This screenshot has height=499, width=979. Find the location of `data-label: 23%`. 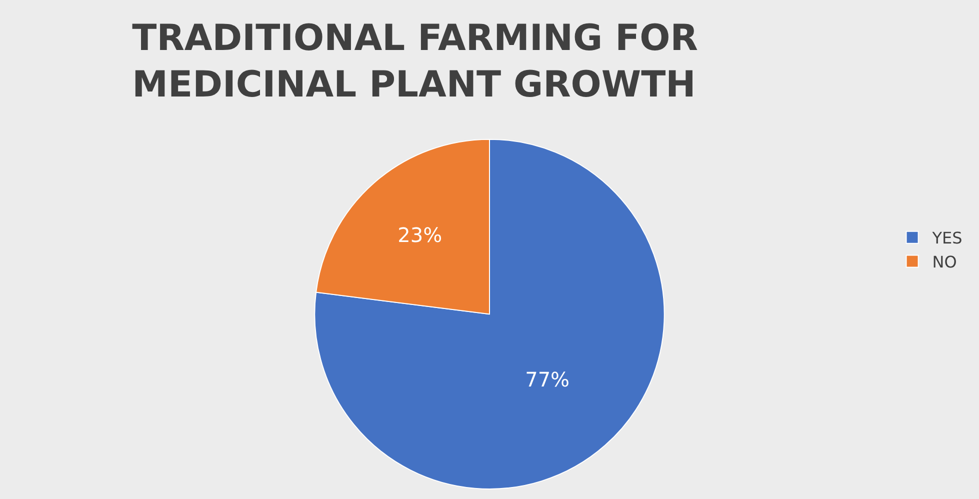

data-label: 23% is located at coordinates (420, 235).